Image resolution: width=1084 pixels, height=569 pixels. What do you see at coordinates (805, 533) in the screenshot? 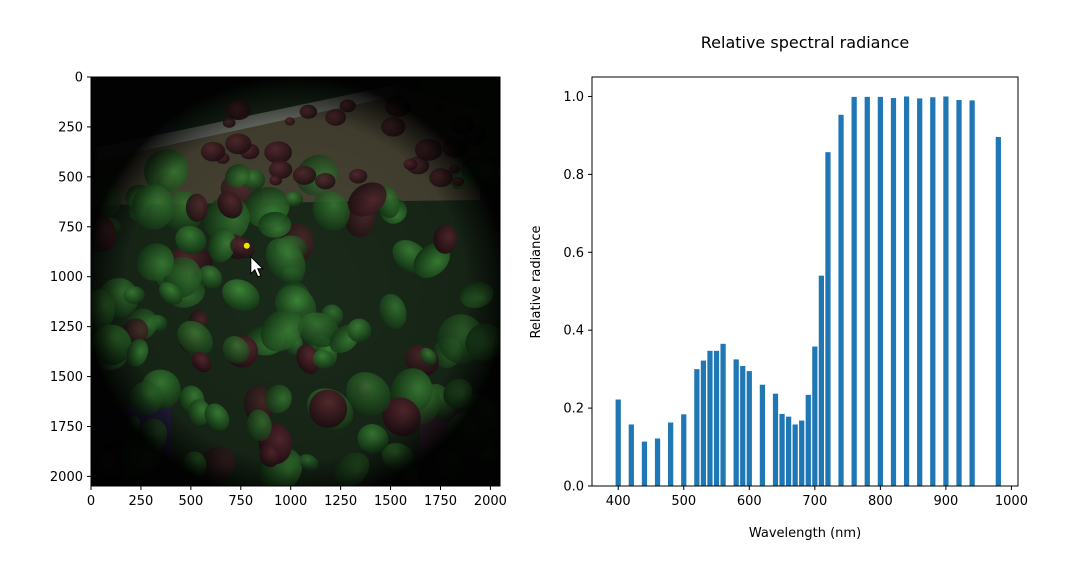
I see `x-axis-label: Wavelength (nm)` at bounding box center [805, 533].